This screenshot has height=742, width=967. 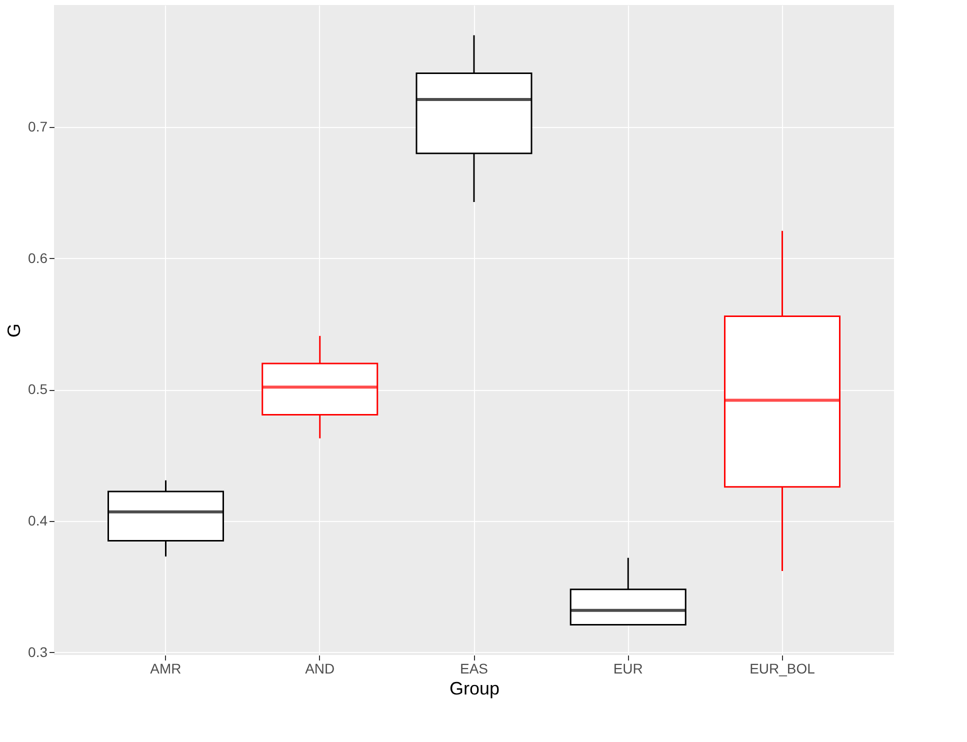 What do you see at coordinates (474, 668) in the screenshot?
I see `x-tick-label: EAS` at bounding box center [474, 668].